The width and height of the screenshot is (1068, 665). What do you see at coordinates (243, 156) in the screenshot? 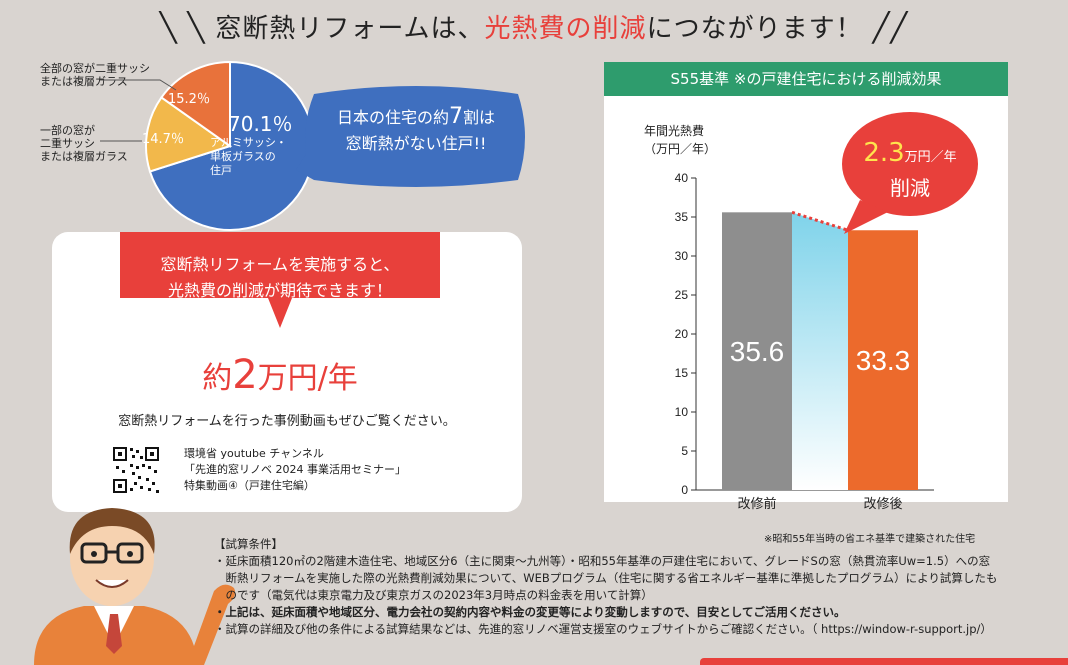
I see `pie-inner-desc-2: 単板ガラスの` at bounding box center [243, 156].